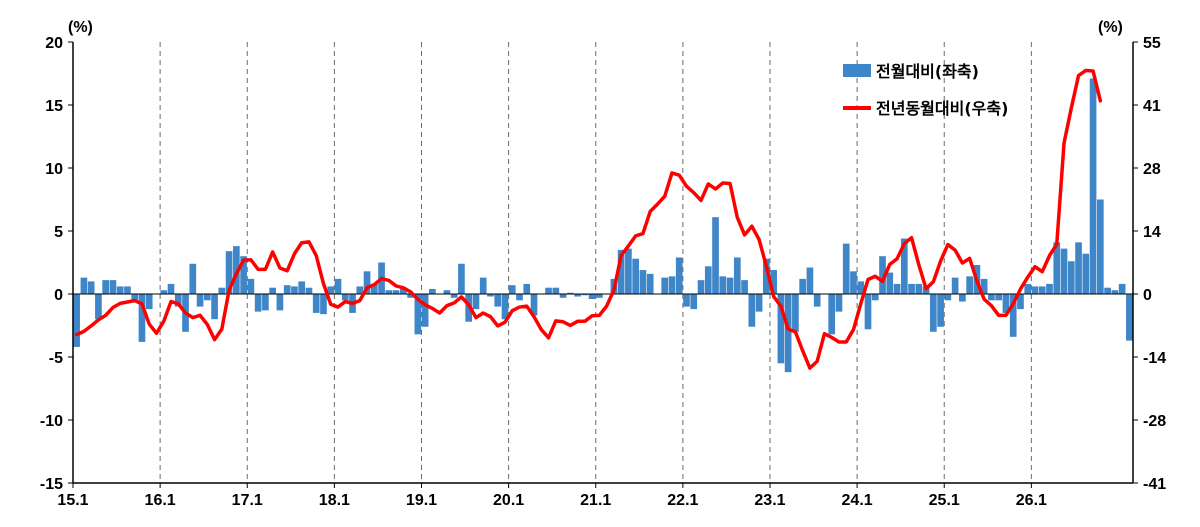 The image size is (1200, 527). I want to click on x-tick-label: 24.1, so click(857, 500).